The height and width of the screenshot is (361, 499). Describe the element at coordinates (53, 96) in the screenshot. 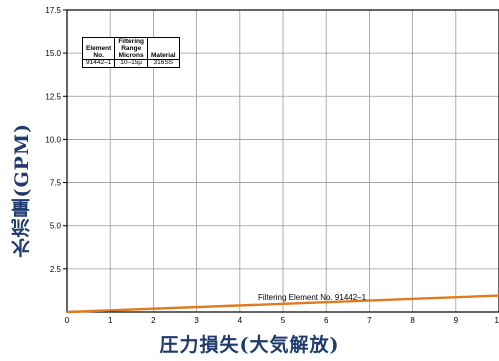

I see `y-tick-label: 12.5` at that location.